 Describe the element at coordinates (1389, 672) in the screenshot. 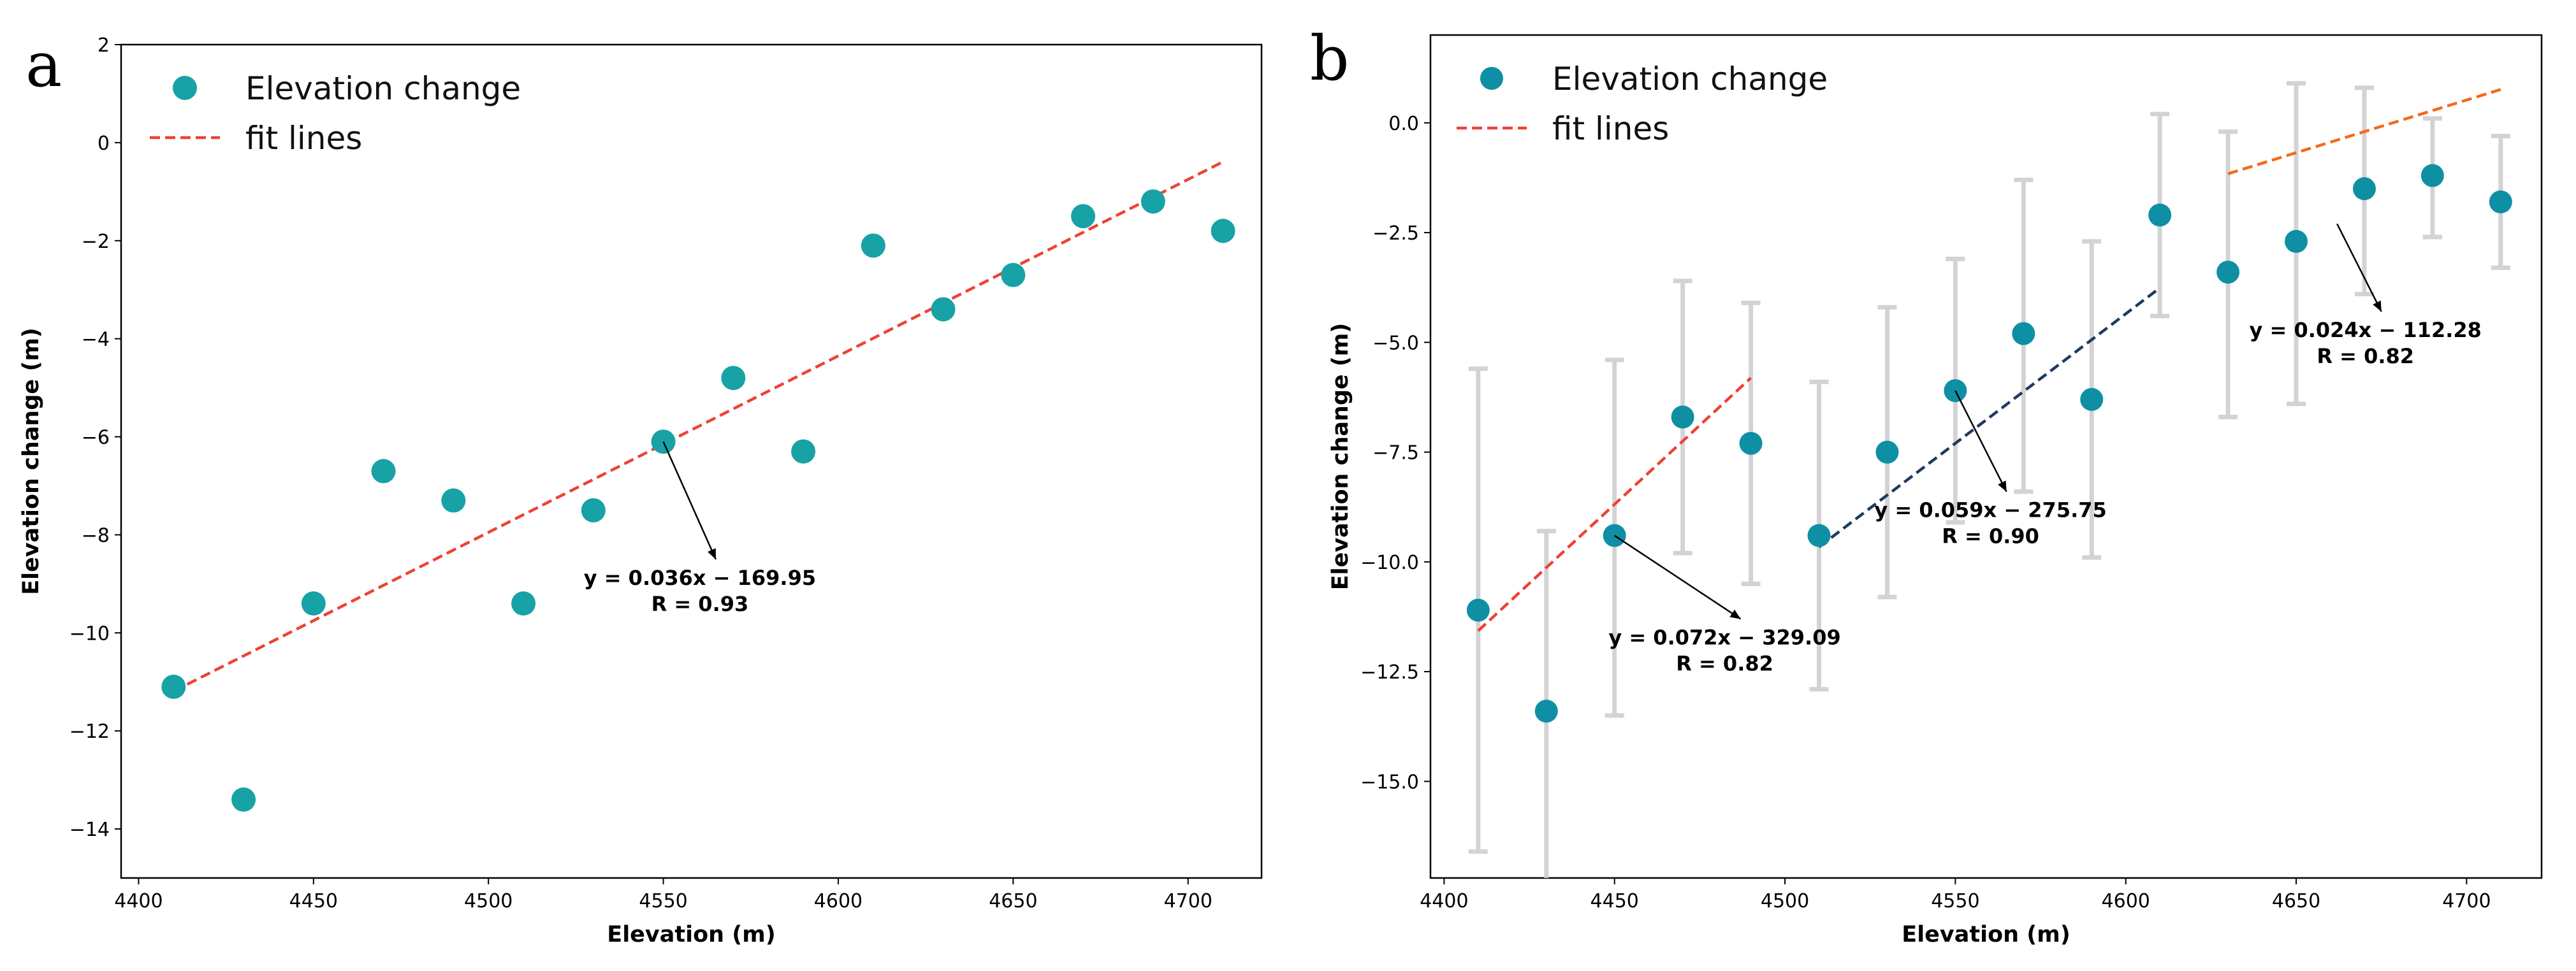

I see `y-tick-label: −12.5` at that location.